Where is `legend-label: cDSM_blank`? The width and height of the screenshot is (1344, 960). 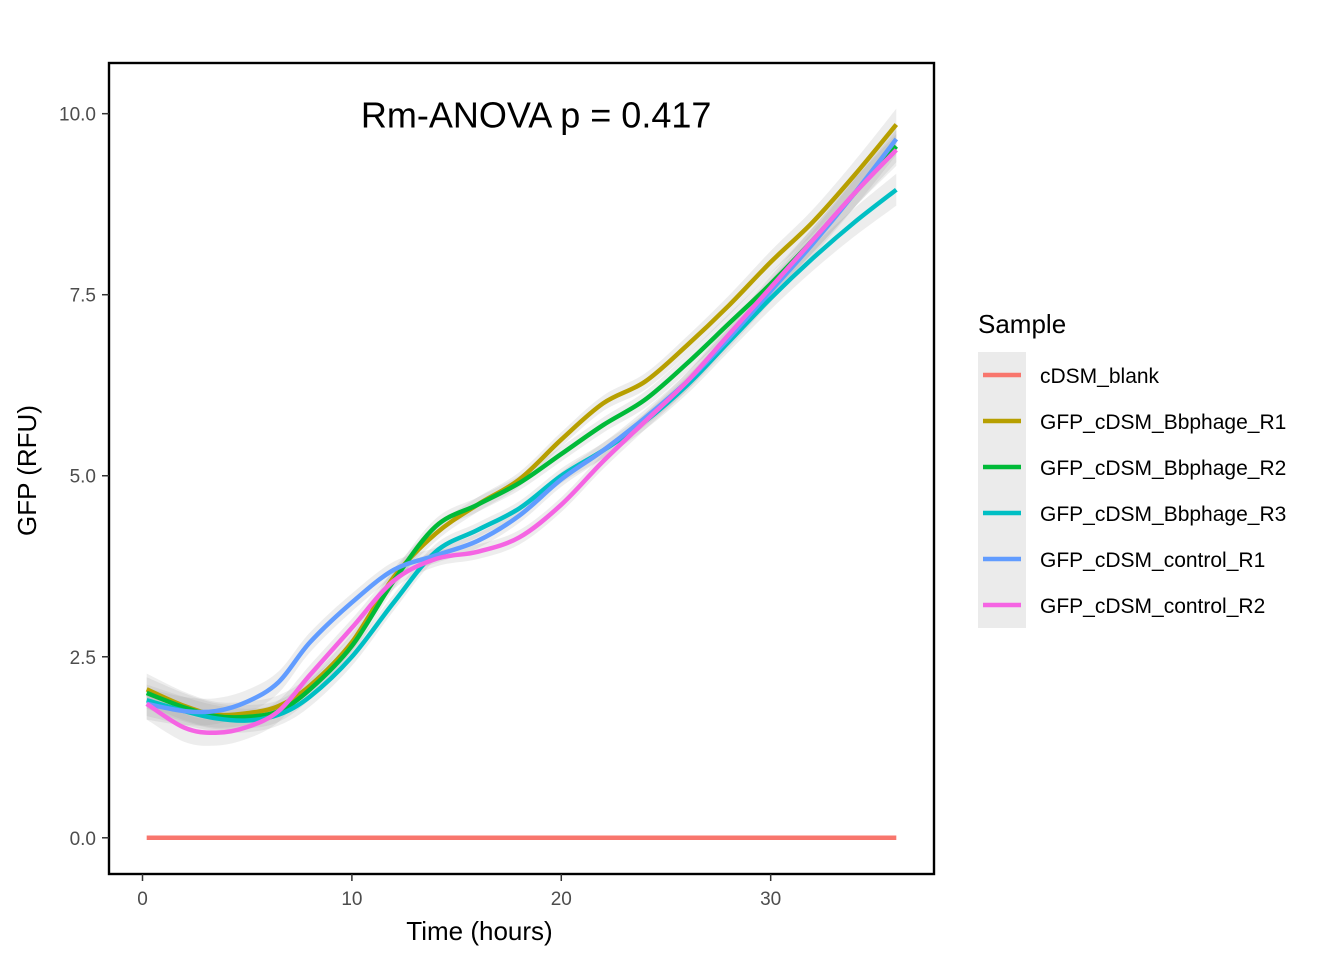 legend-label: cDSM_blank is located at coordinates (1100, 376).